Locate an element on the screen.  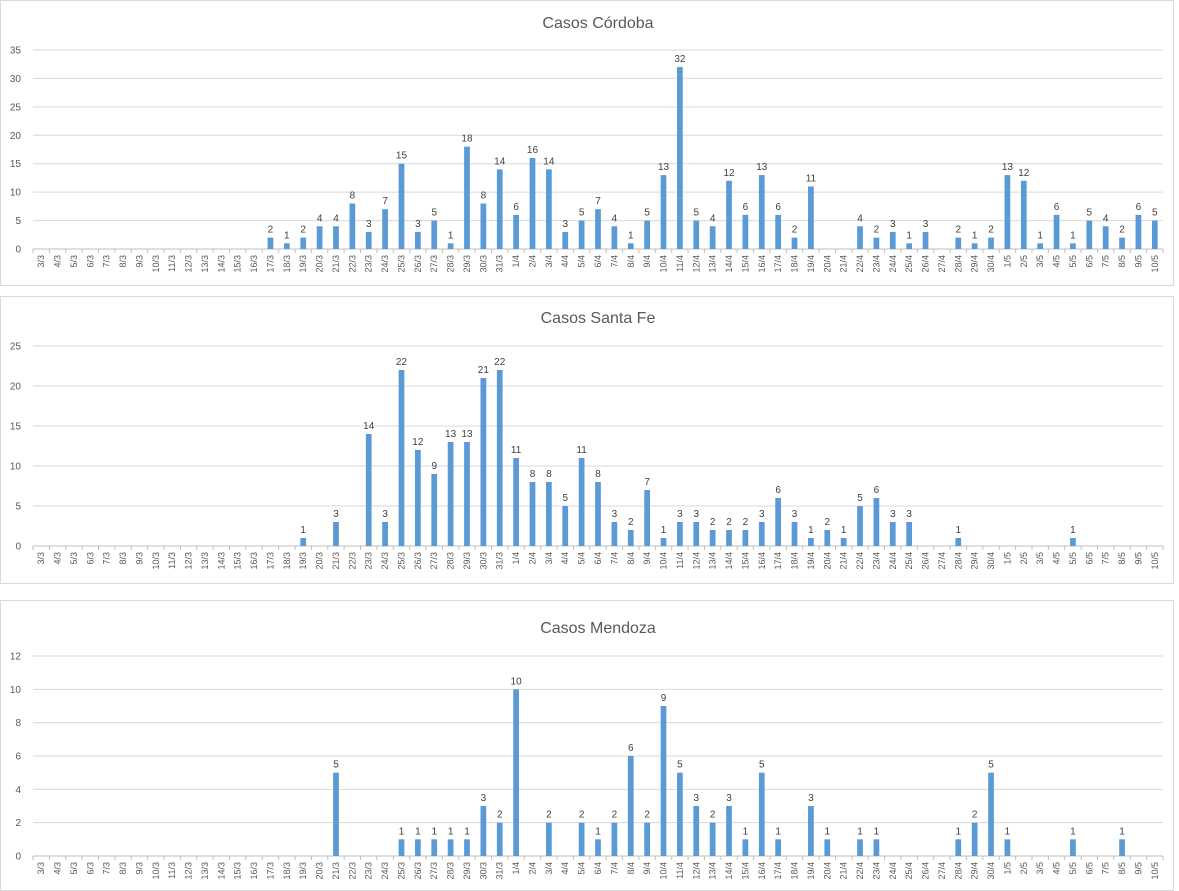
x-tick-label: 6/3 is located at coordinates (90, 868).